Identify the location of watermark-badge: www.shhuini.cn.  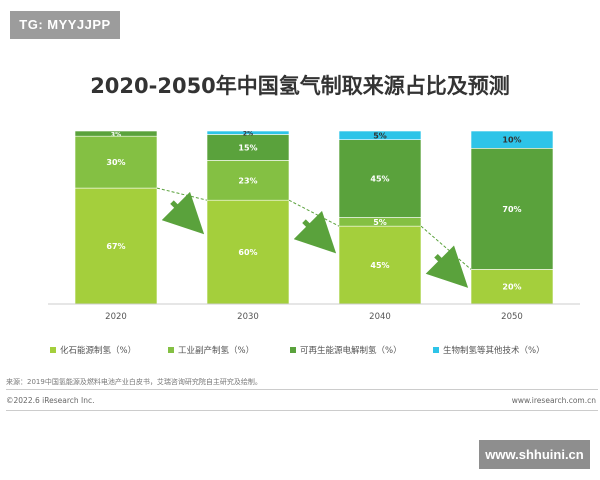
(534, 454).